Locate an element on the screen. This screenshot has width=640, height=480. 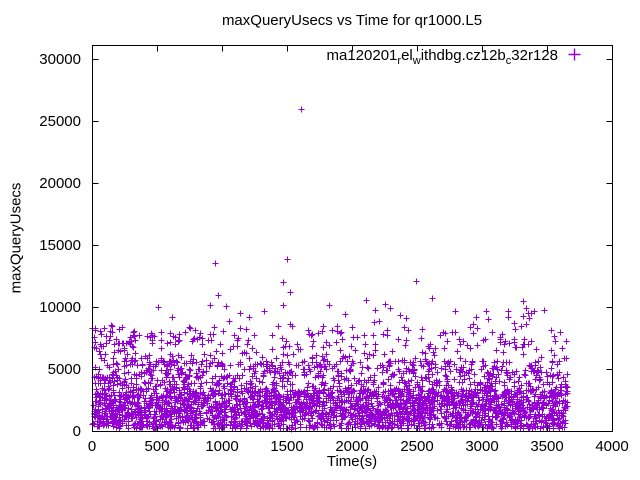
x-tick-label: 4000 is located at coordinates (611, 446).